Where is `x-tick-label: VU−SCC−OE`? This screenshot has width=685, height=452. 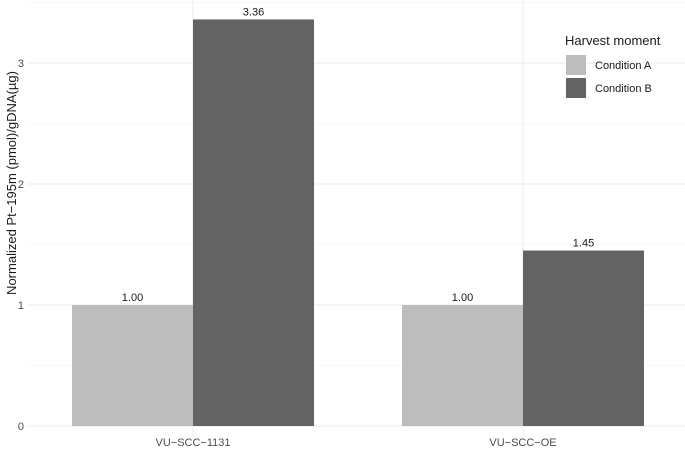
x-tick-label: VU−SCC−OE is located at coordinates (522, 443).